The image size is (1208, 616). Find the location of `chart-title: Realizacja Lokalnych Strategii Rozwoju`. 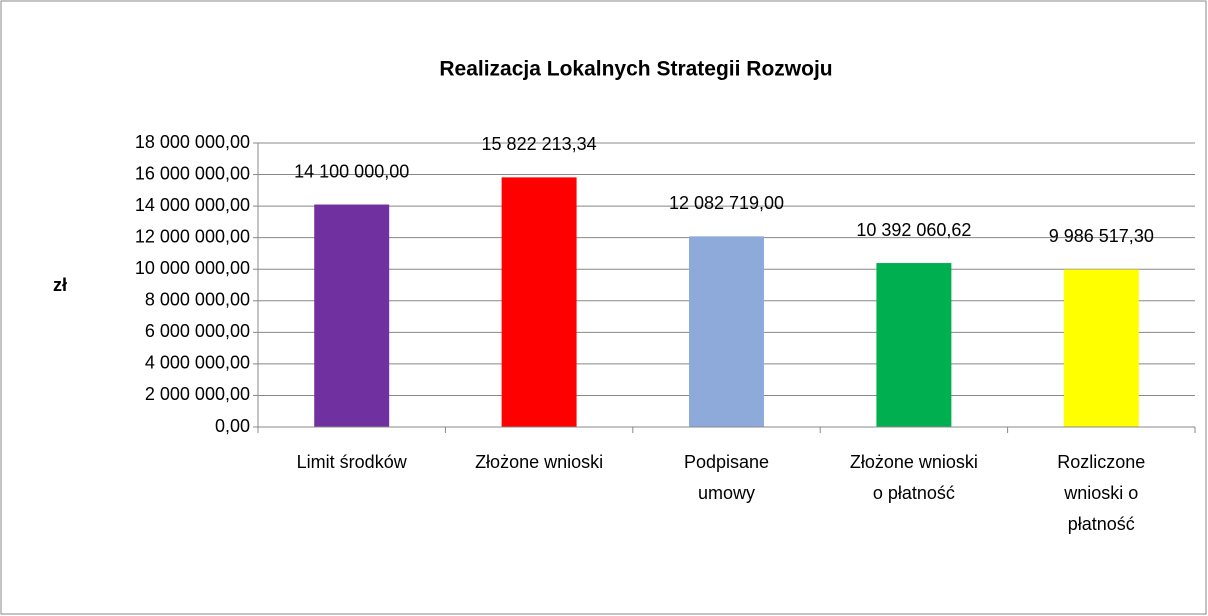

chart-title: Realizacja Lokalnych Strategii Rozwoju is located at coordinates (635, 69).